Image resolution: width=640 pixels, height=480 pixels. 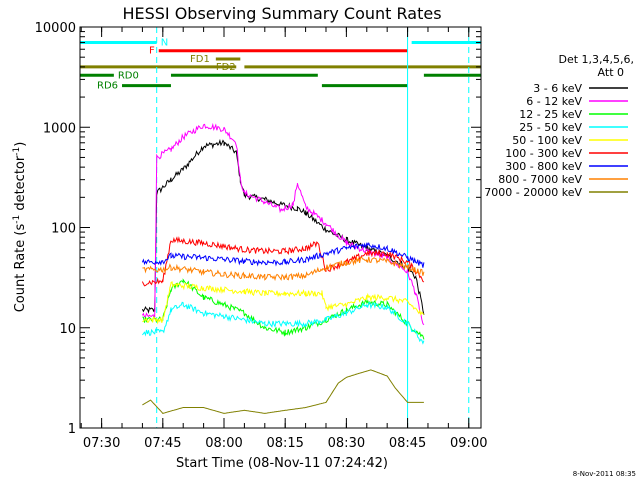 What do you see at coordinates (543, 153) in the screenshot?
I see `legend-label: 100 - 300 keV` at bounding box center [543, 153].